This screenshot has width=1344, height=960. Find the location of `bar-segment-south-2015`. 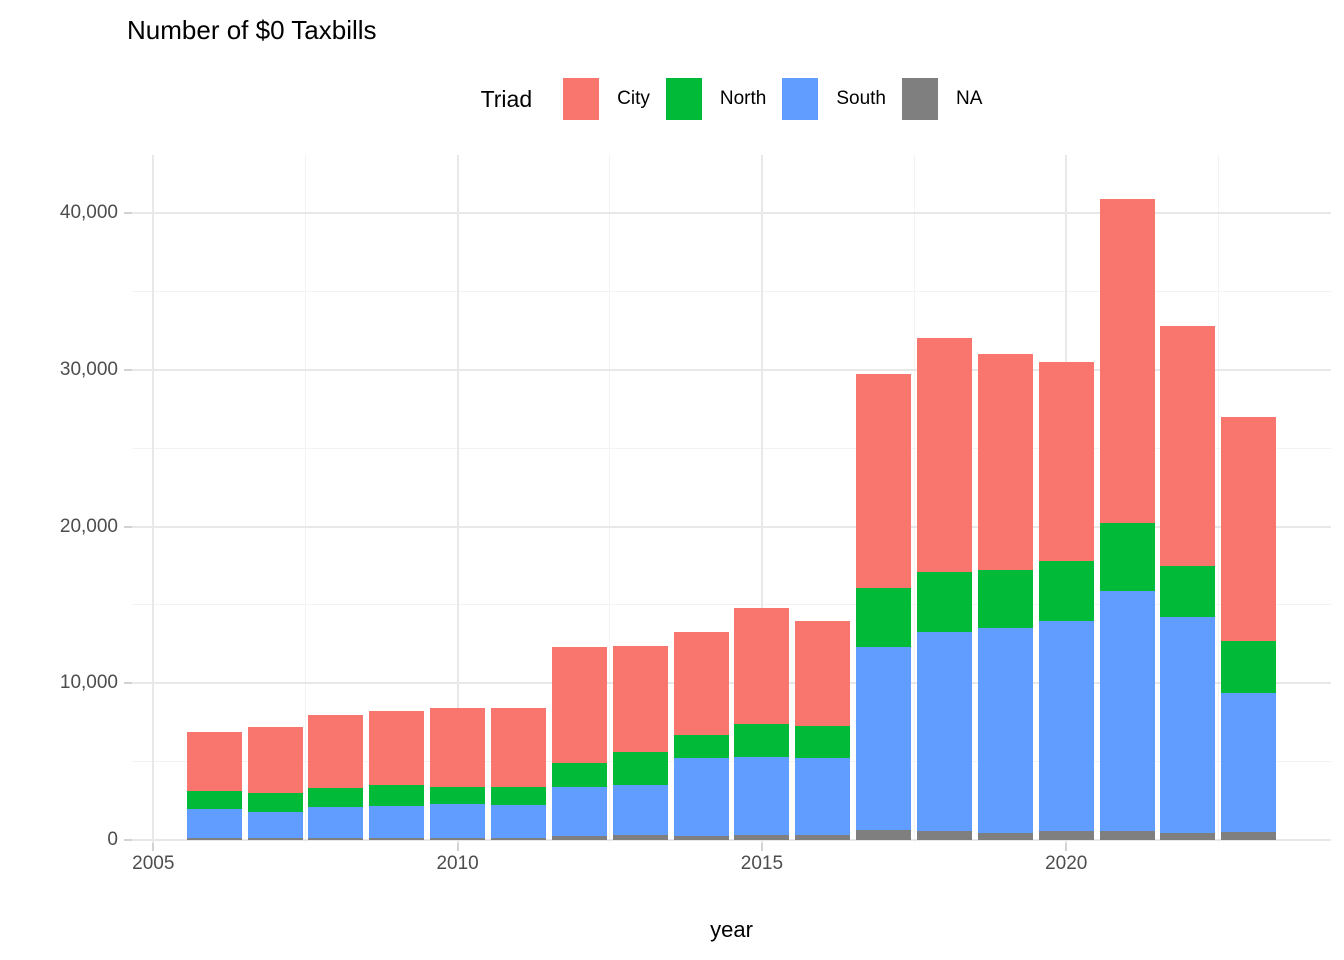

bar-segment-south-2015 is located at coordinates (762, 796).